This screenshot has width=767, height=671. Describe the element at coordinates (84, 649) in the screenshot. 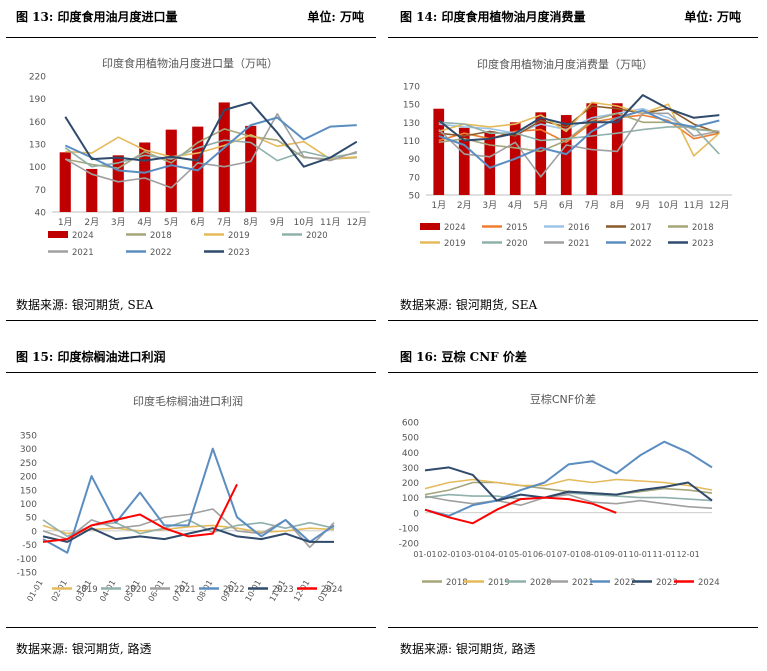

I see `fig15-source: 数据来源: 银河期货, 路透` at that location.